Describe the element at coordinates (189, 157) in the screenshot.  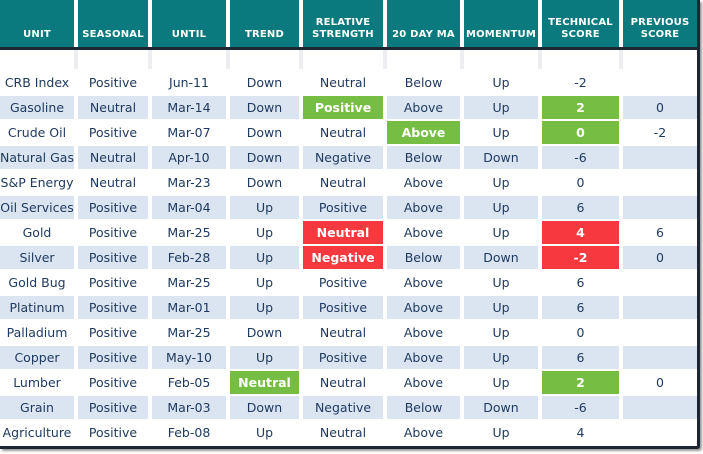
I see `cell-until: Apr-10` at that location.